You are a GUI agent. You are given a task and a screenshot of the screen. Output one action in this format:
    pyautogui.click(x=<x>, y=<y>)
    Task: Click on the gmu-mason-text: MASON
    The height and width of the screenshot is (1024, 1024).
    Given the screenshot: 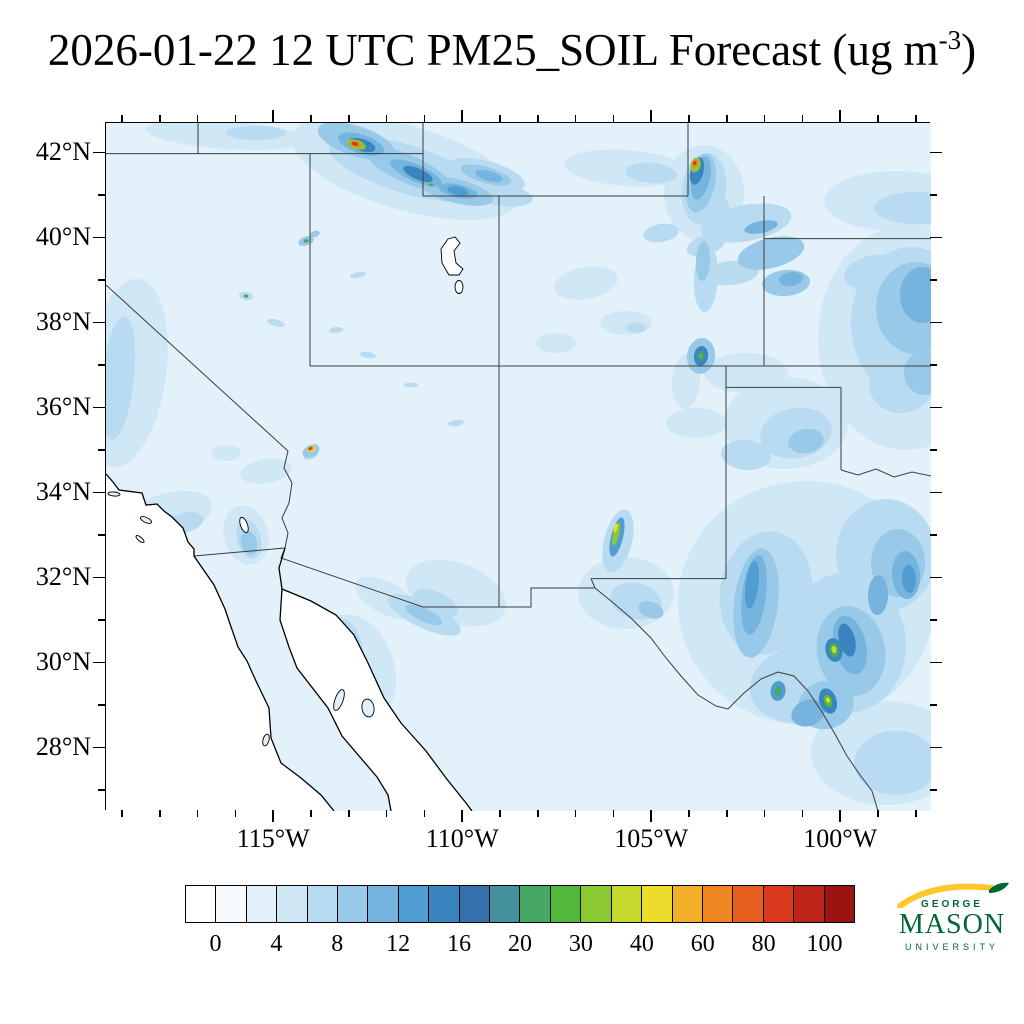 What is the action you would take?
    pyautogui.click(x=952, y=924)
    